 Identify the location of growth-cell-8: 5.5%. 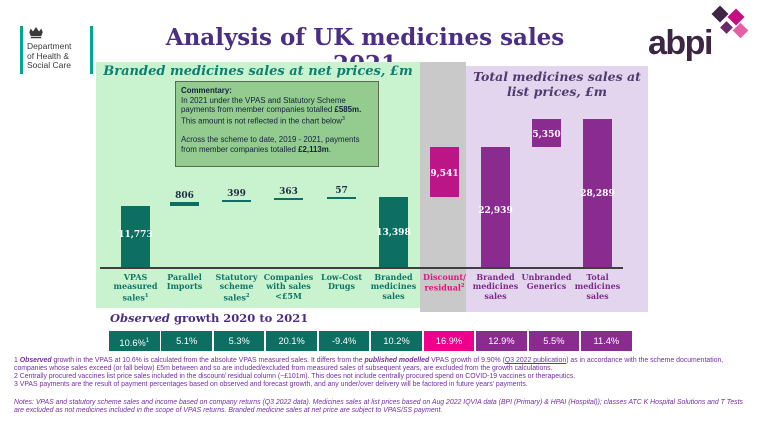
(554, 341).